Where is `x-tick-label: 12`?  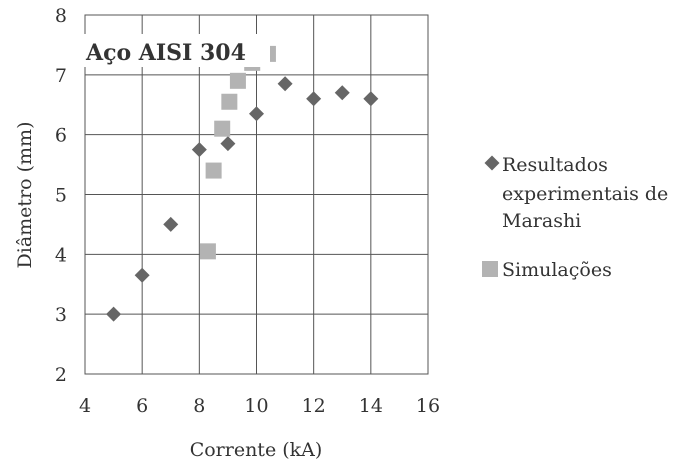
x-tick-label: 12 is located at coordinates (314, 406).